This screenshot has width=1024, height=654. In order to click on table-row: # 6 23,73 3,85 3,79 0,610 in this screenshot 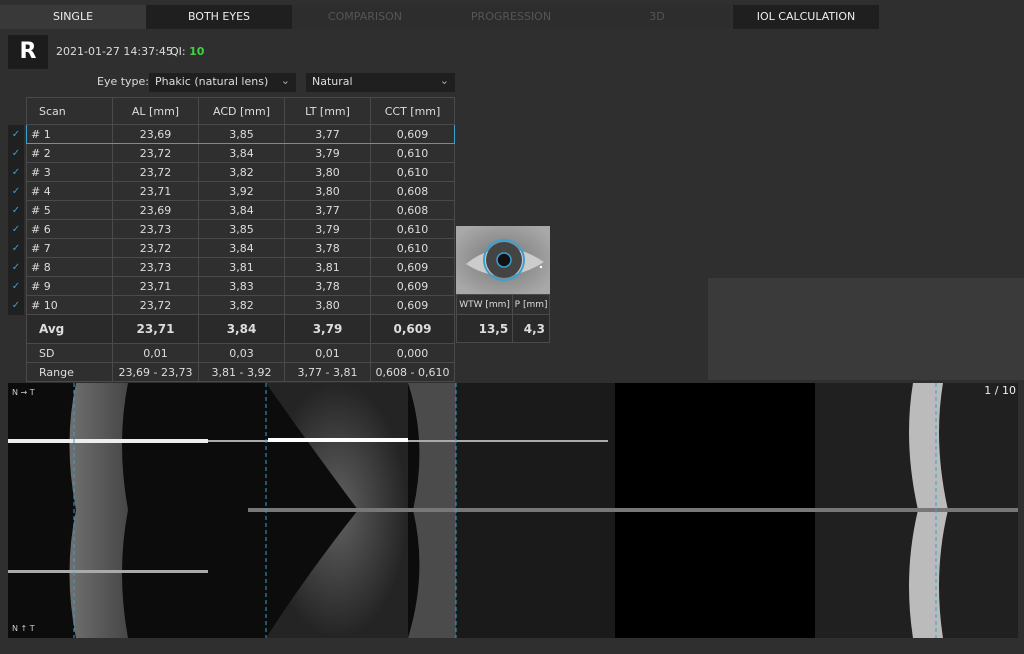, I will do `click(240, 229)`.